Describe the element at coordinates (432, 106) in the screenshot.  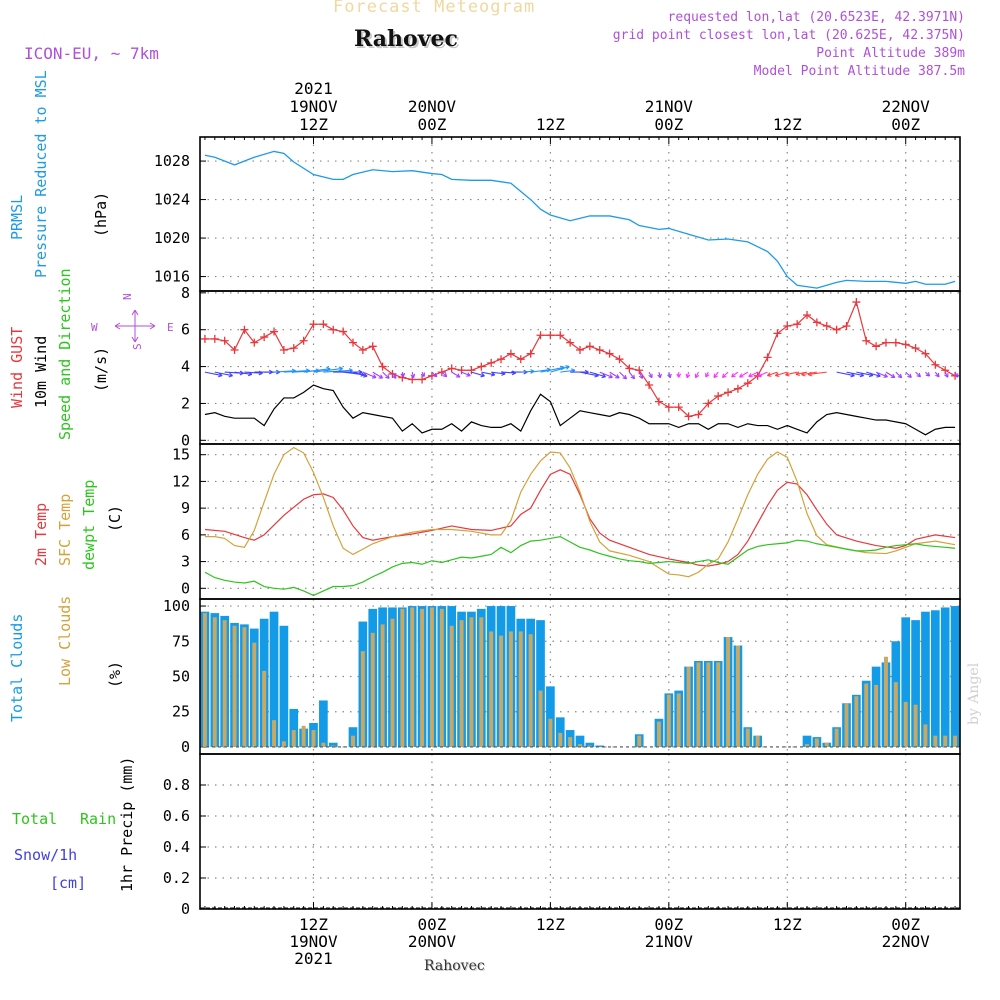
I see `time-label-top: 20NOV` at that location.